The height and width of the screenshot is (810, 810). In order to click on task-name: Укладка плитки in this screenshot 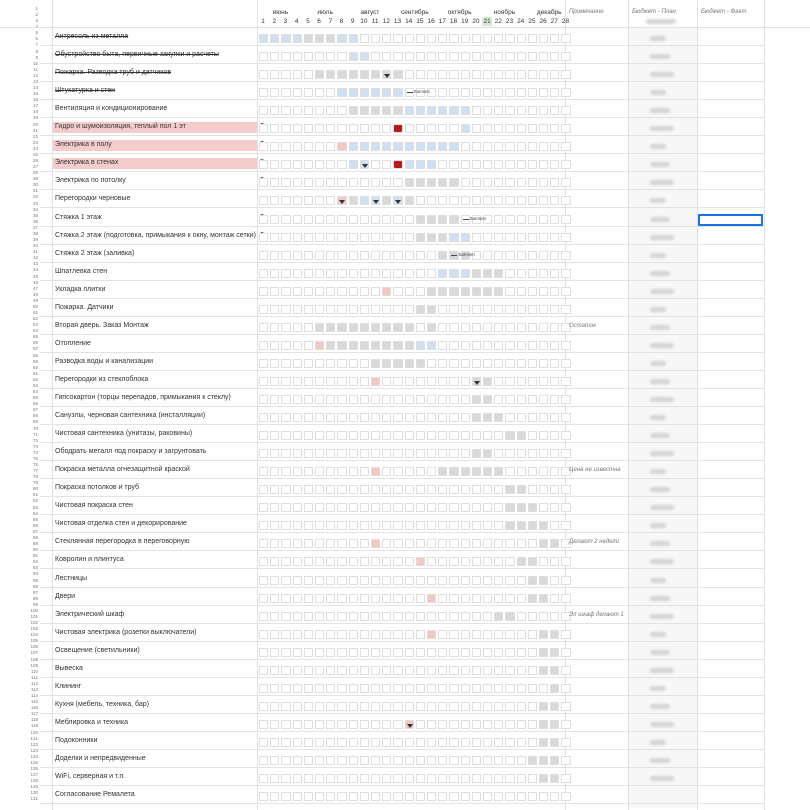, I will do `click(80, 289)`.